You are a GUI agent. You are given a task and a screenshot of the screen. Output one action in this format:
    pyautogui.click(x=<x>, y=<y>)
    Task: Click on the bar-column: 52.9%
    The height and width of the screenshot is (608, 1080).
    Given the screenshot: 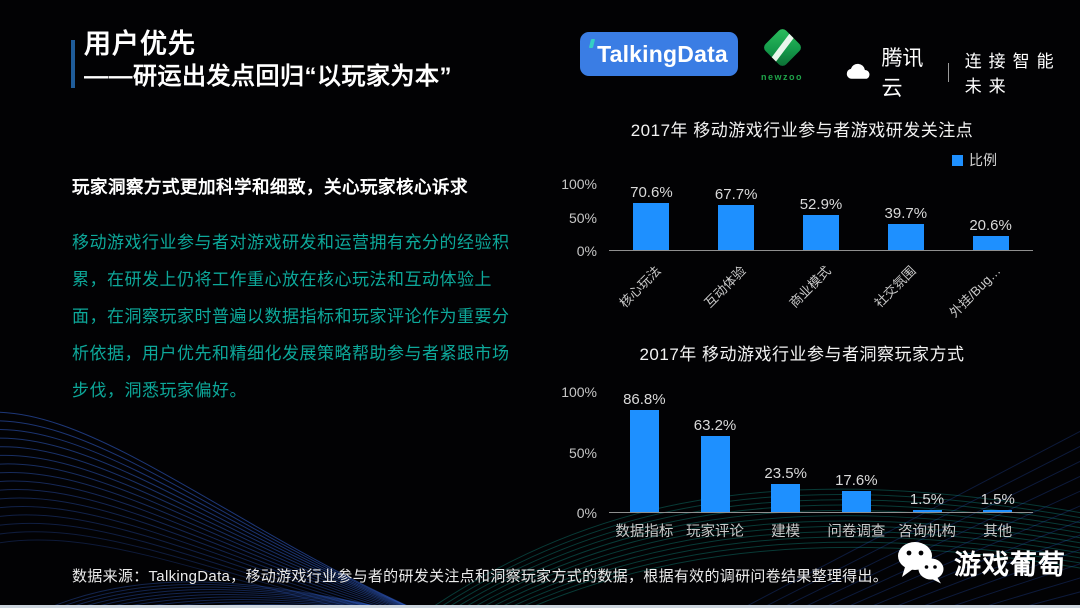 What is the action you would take?
    pyautogui.click(x=821, y=217)
    